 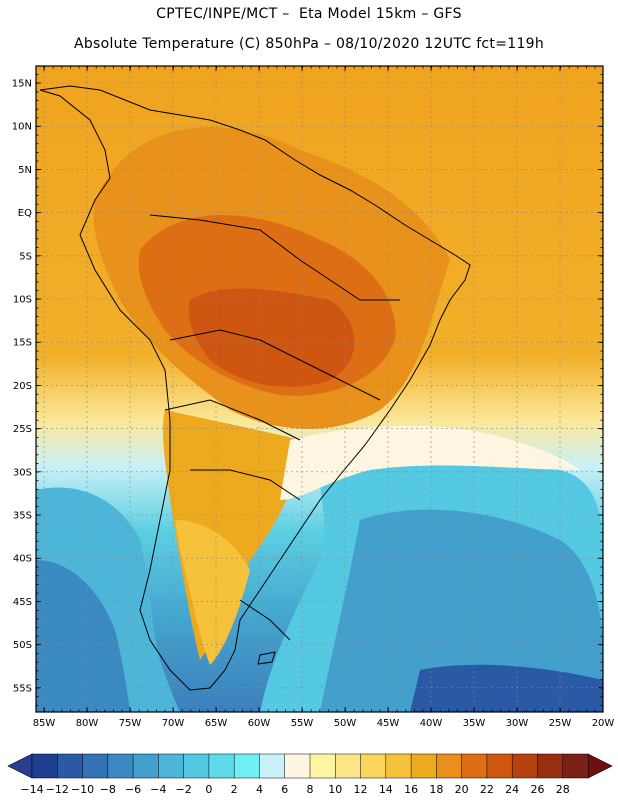 What do you see at coordinates (22, 84) in the screenshot?
I see `lat-label: 15N` at bounding box center [22, 84].